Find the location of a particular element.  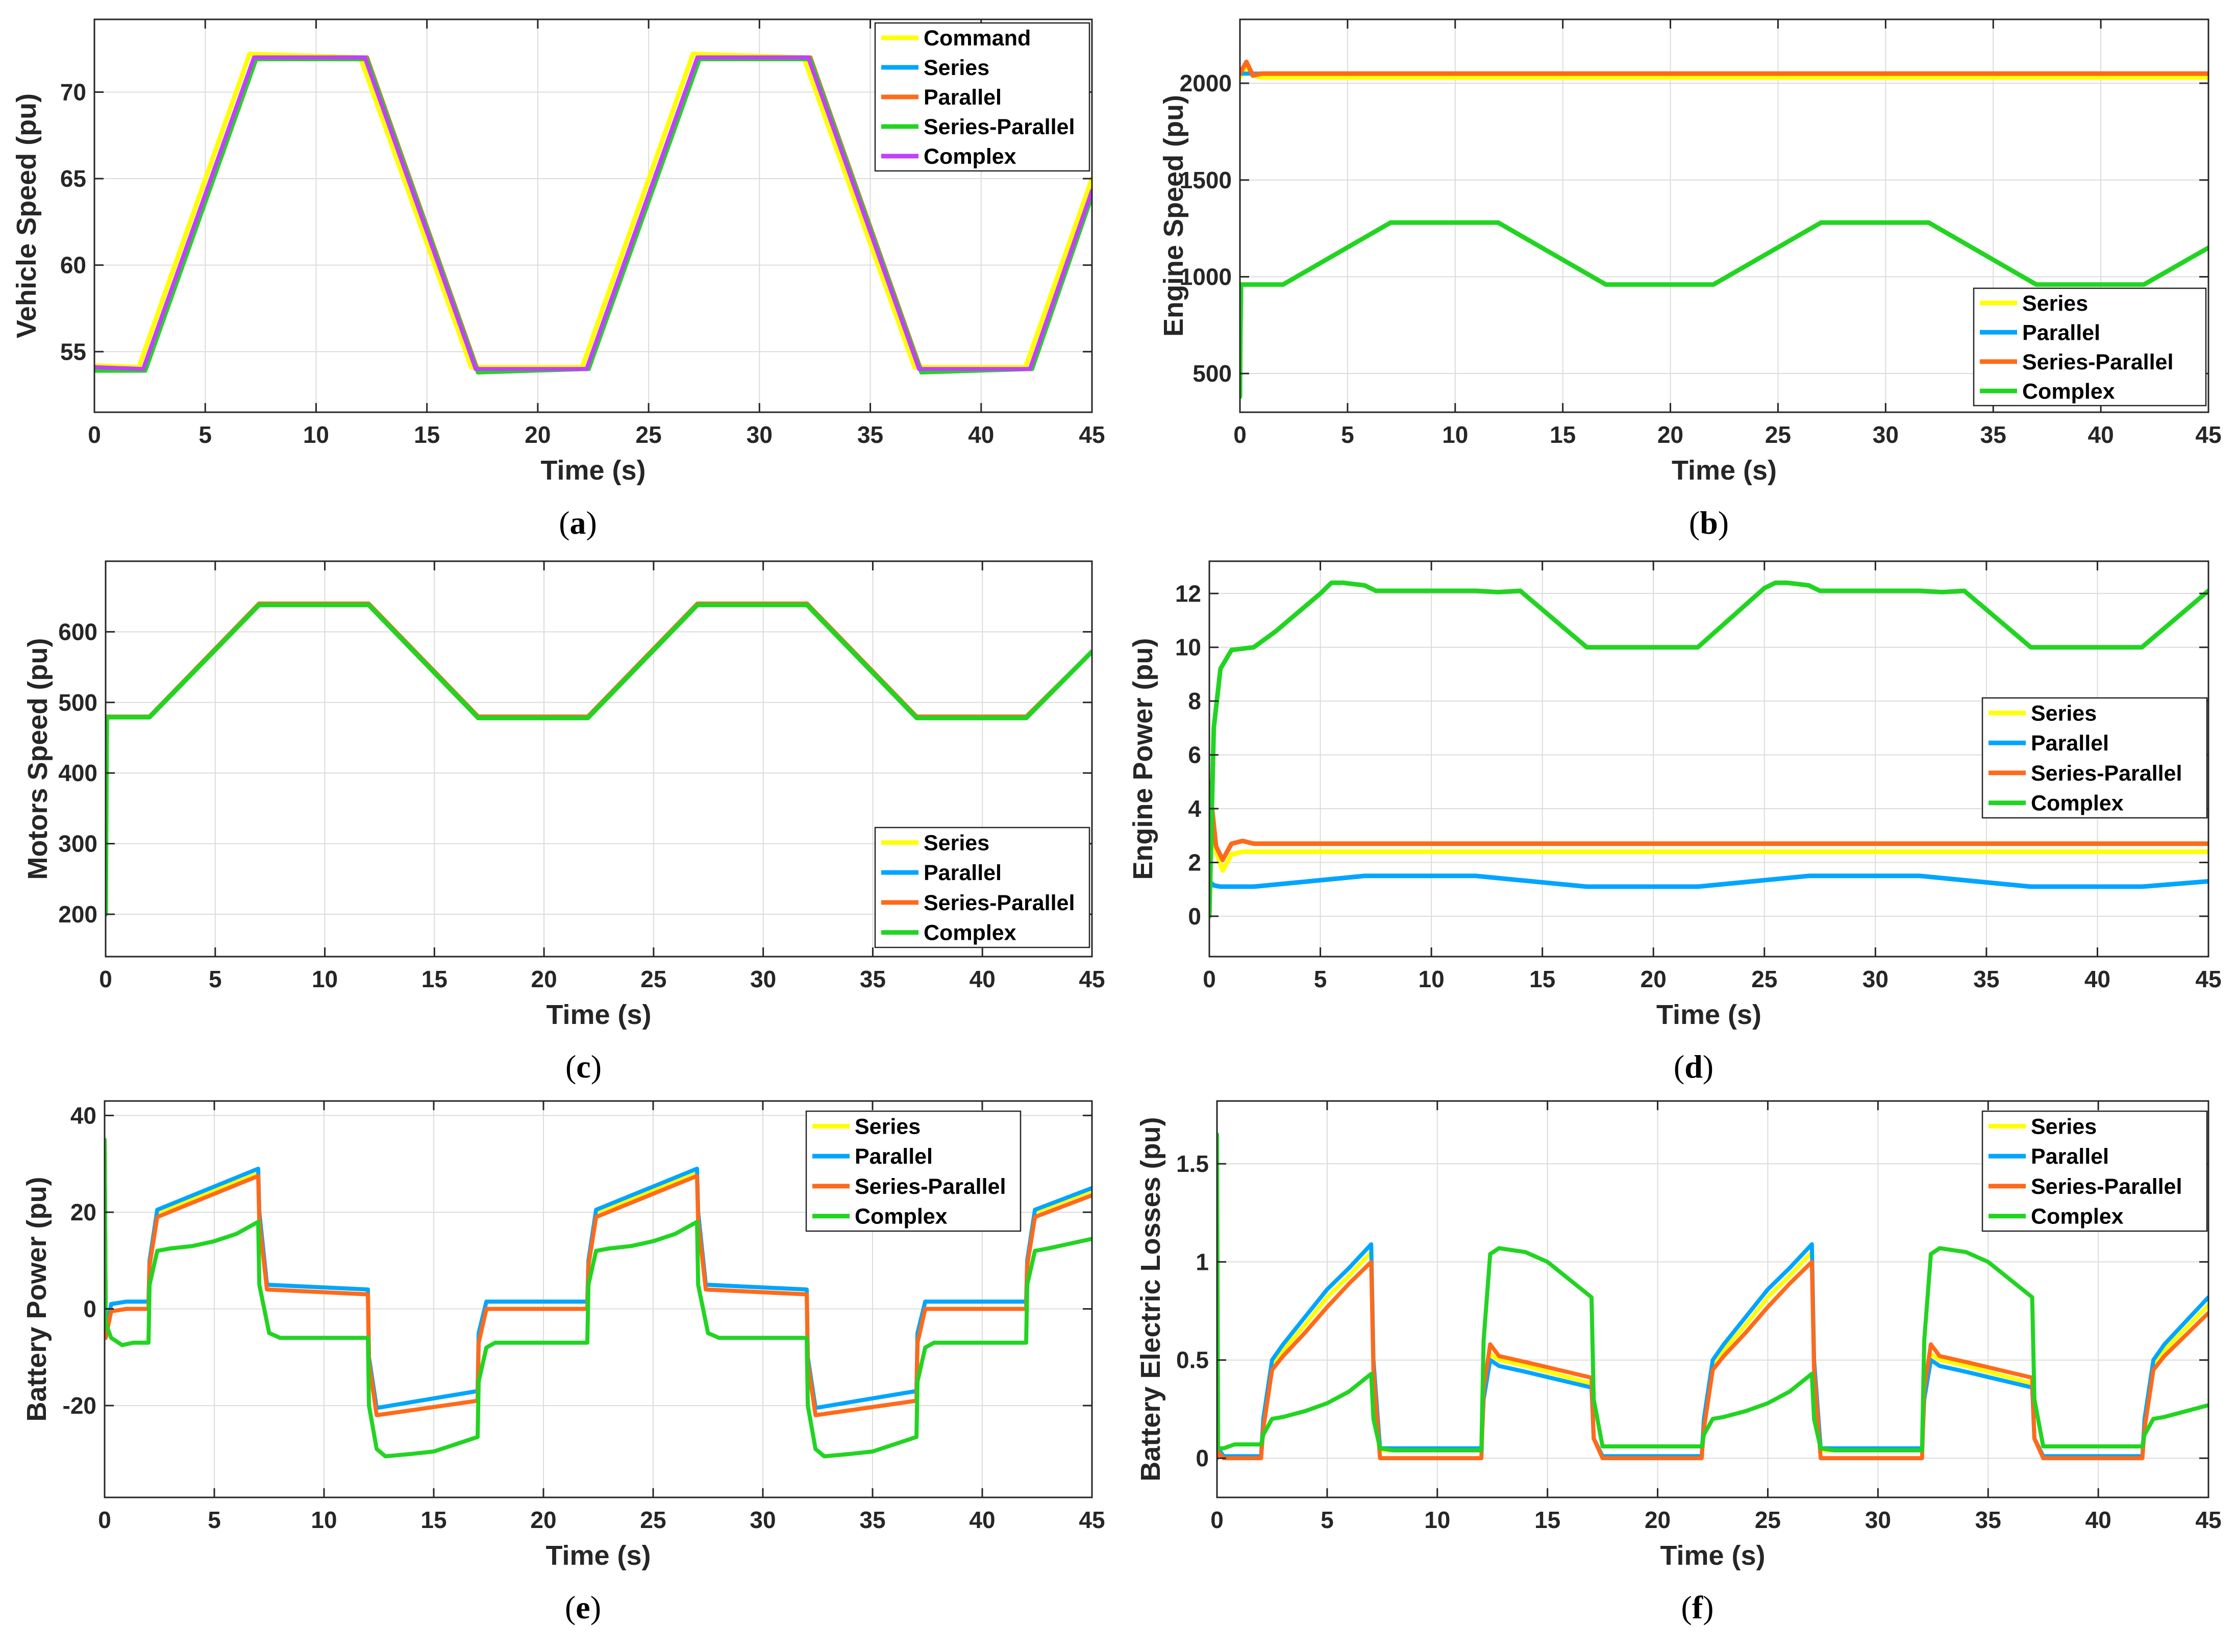

legend-label: Command is located at coordinates (978, 38).